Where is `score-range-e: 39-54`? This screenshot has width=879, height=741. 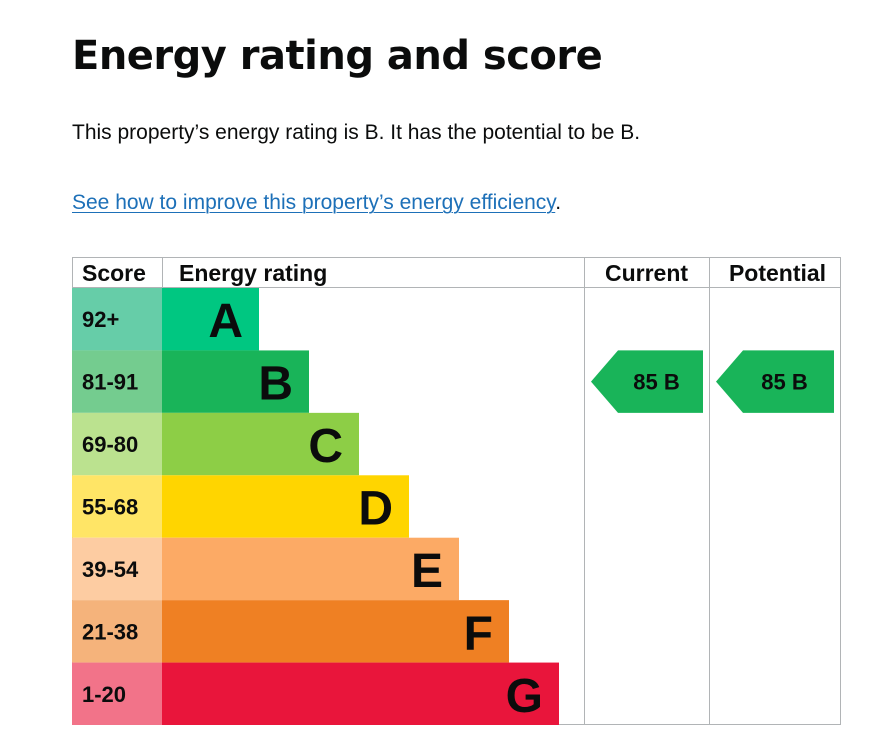
score-range-e: 39-54 is located at coordinates (110, 569).